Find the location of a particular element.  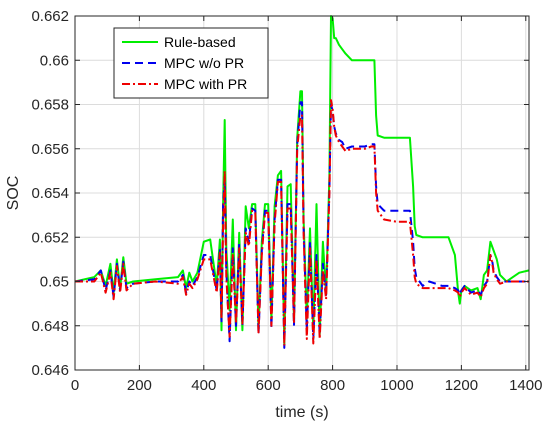

y-tick-label: 0.658 is located at coordinates (50, 105).